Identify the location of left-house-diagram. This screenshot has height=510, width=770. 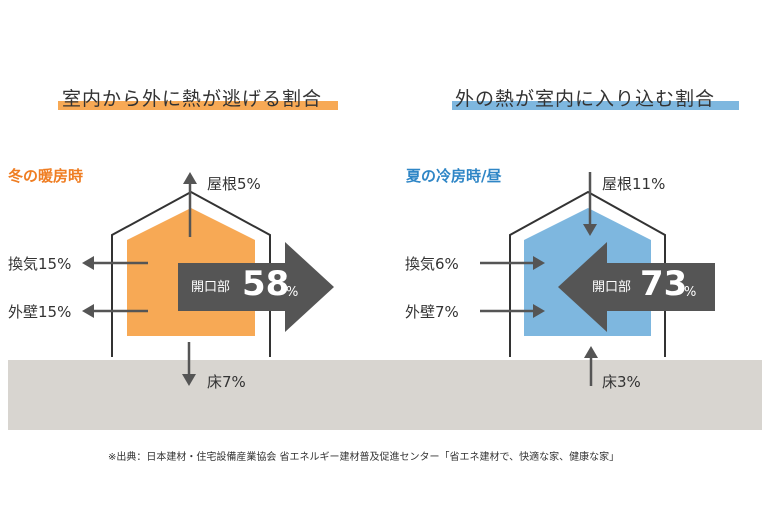
(208, 279).